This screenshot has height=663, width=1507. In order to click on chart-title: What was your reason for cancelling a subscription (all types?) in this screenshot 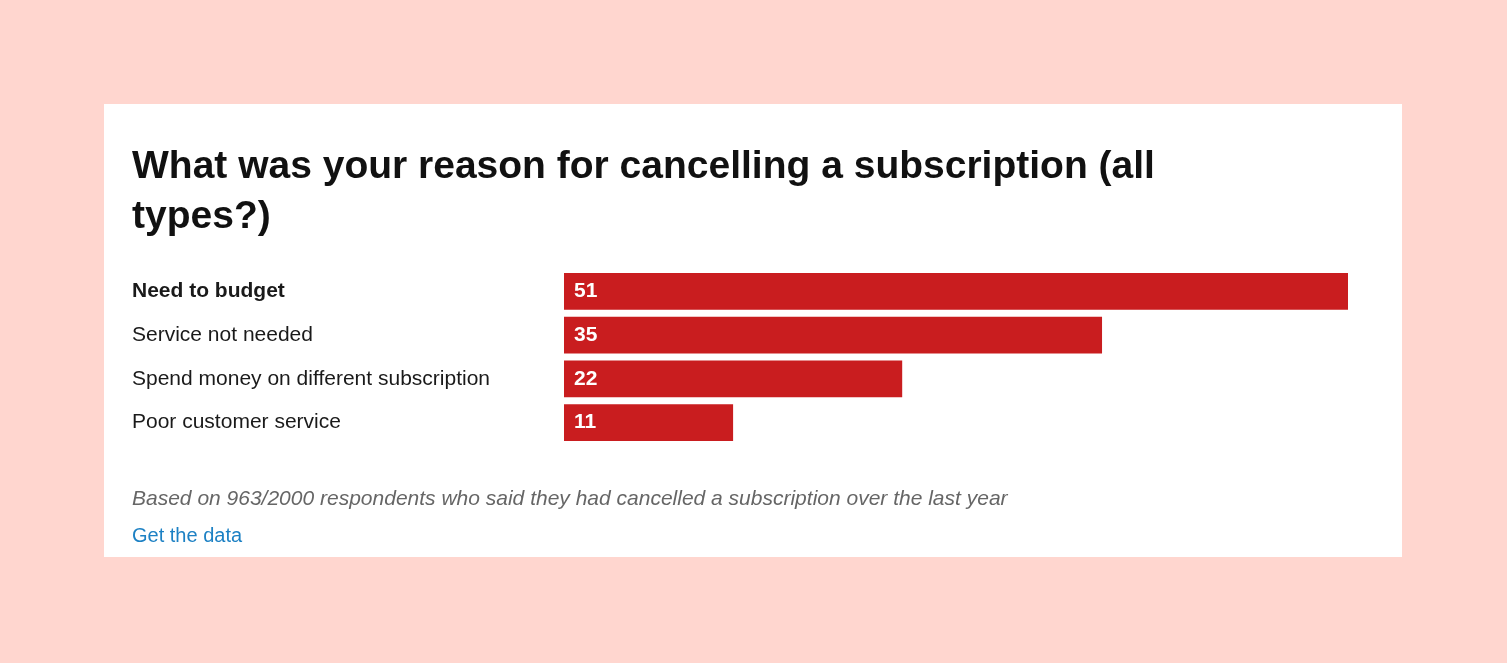, I will do `click(644, 190)`.